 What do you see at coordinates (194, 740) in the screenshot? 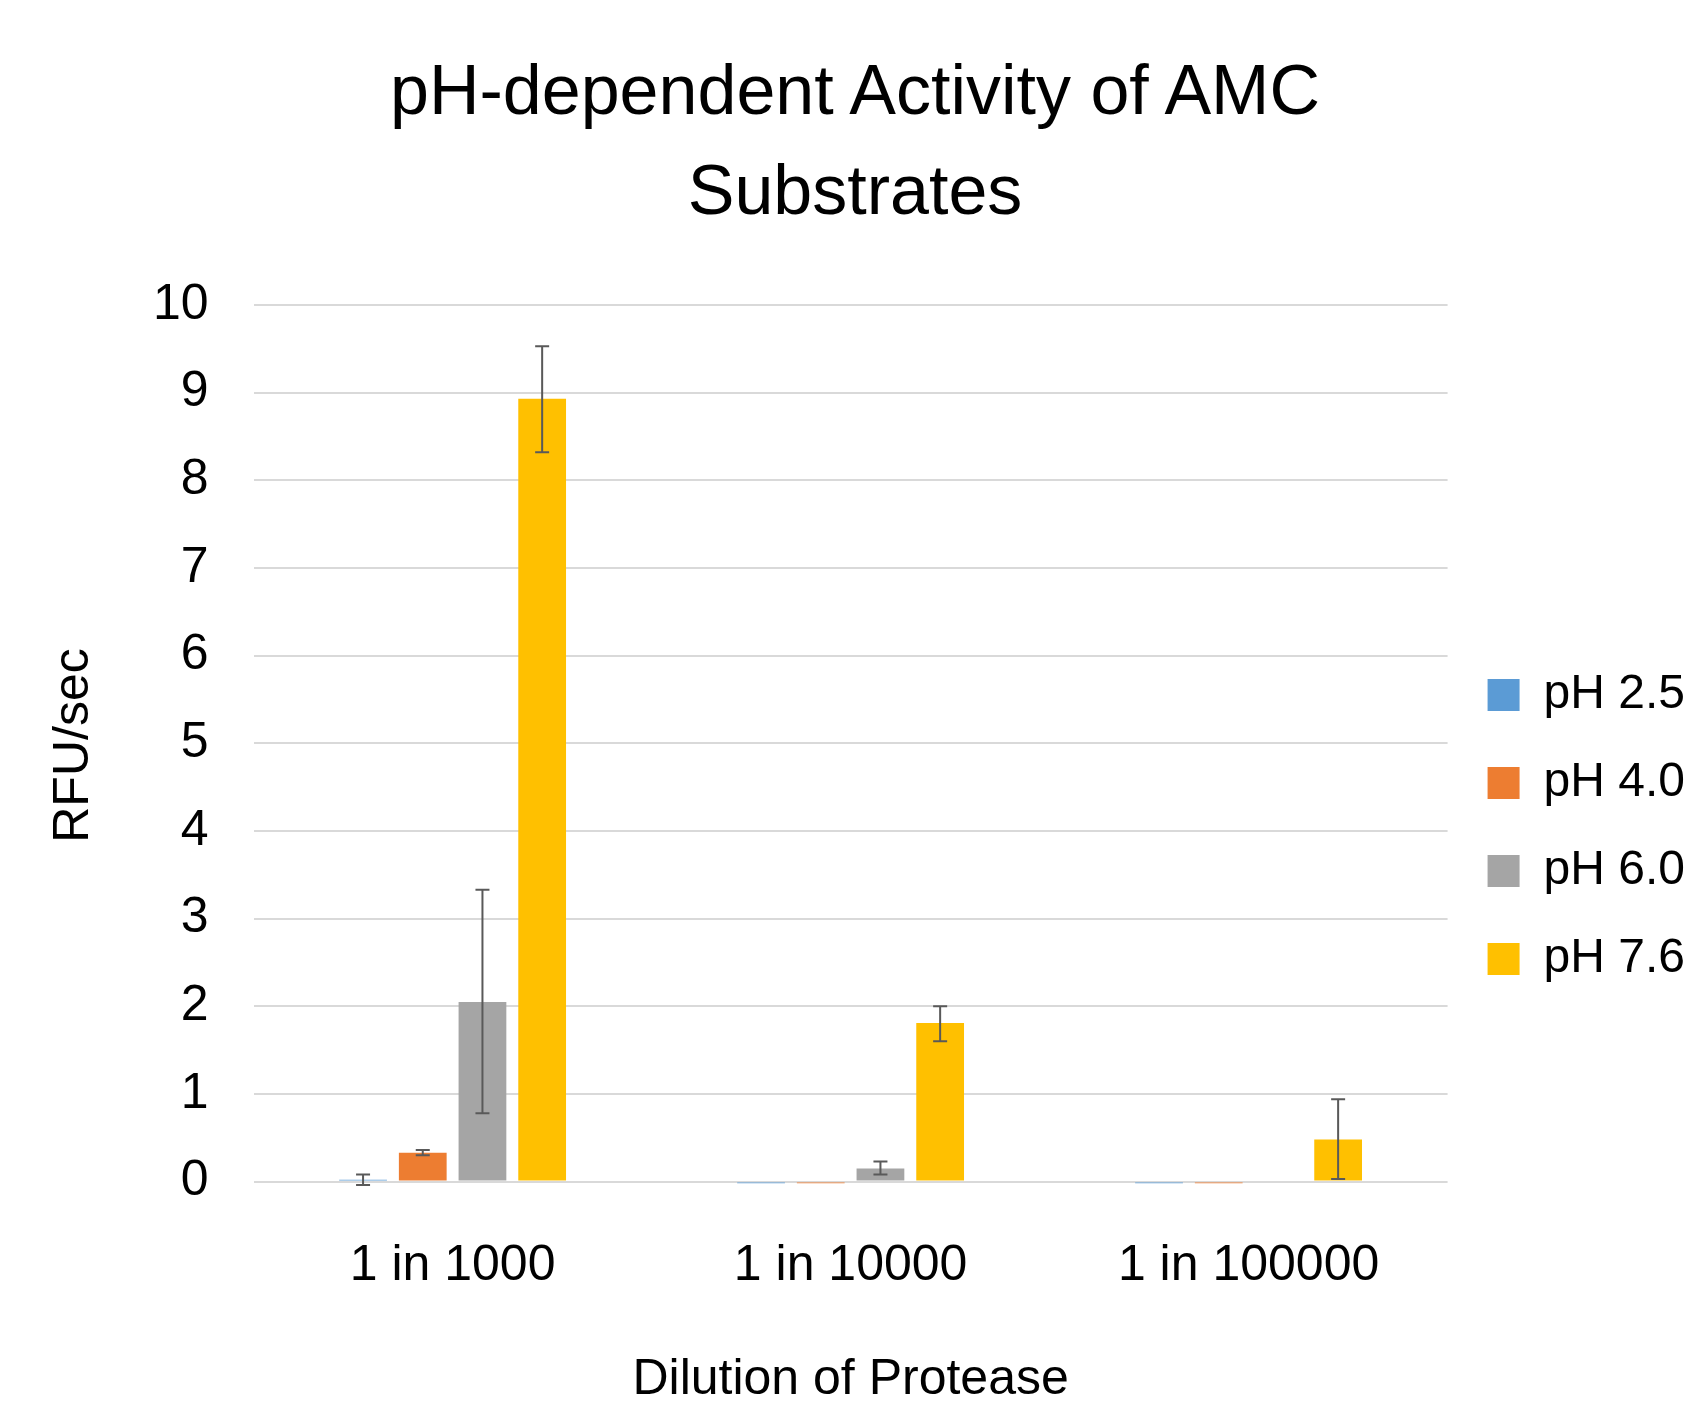
I see `y-tick-label: 5` at bounding box center [194, 740].